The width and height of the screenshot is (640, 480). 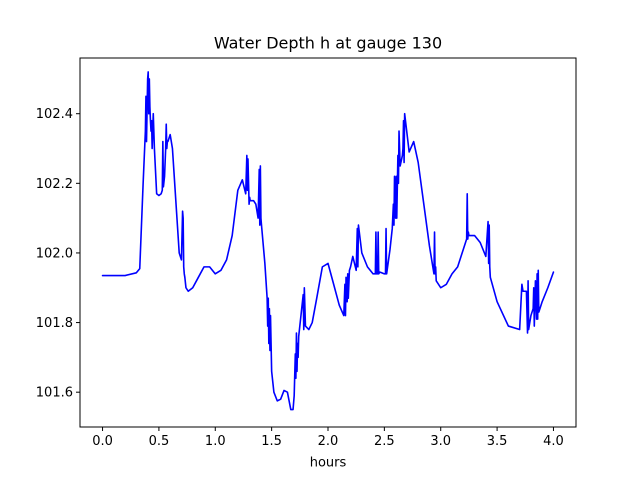 What do you see at coordinates (328, 463) in the screenshot?
I see `x-axis-title: hours` at bounding box center [328, 463].